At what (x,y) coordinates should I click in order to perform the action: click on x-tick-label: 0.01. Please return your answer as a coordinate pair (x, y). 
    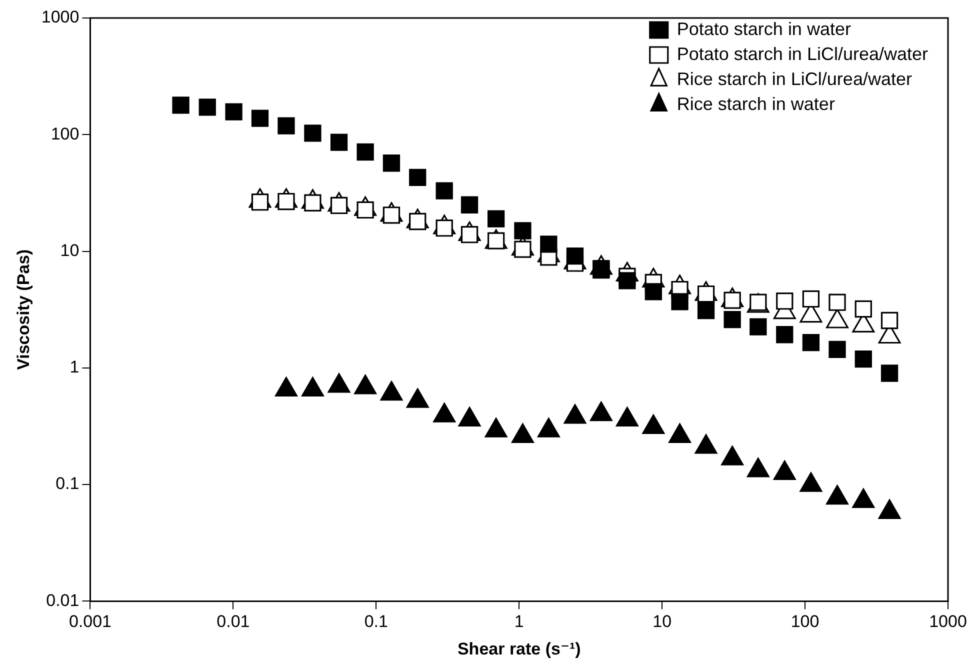
    Looking at the image, I should click on (233, 622).